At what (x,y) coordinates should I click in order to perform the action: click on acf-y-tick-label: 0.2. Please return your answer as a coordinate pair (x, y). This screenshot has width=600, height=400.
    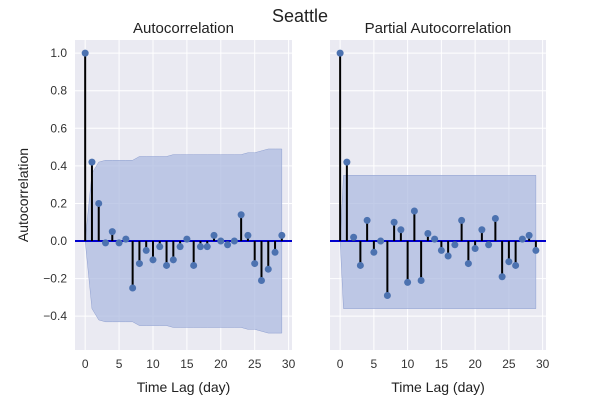
    Looking at the image, I should click on (58, 203).